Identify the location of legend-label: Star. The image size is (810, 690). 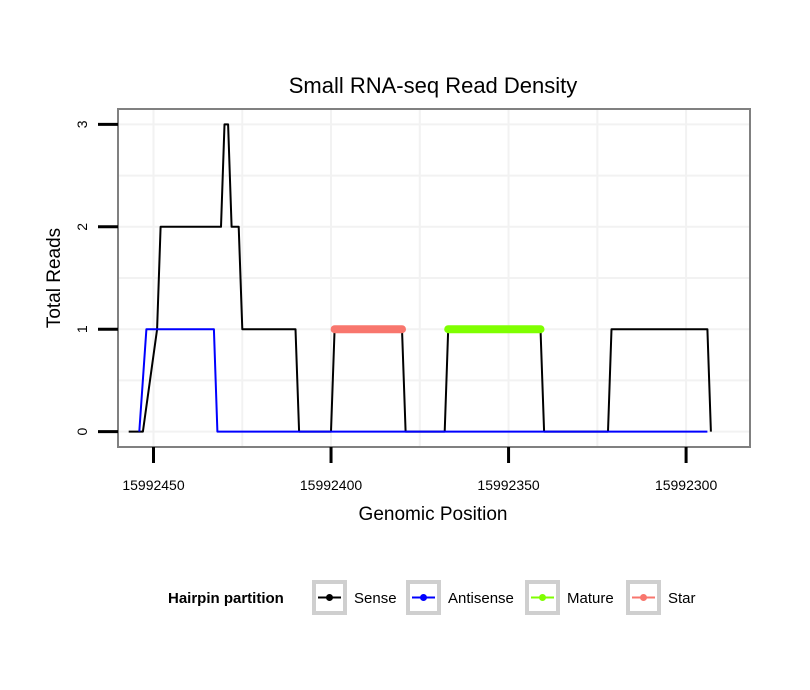
(682, 598).